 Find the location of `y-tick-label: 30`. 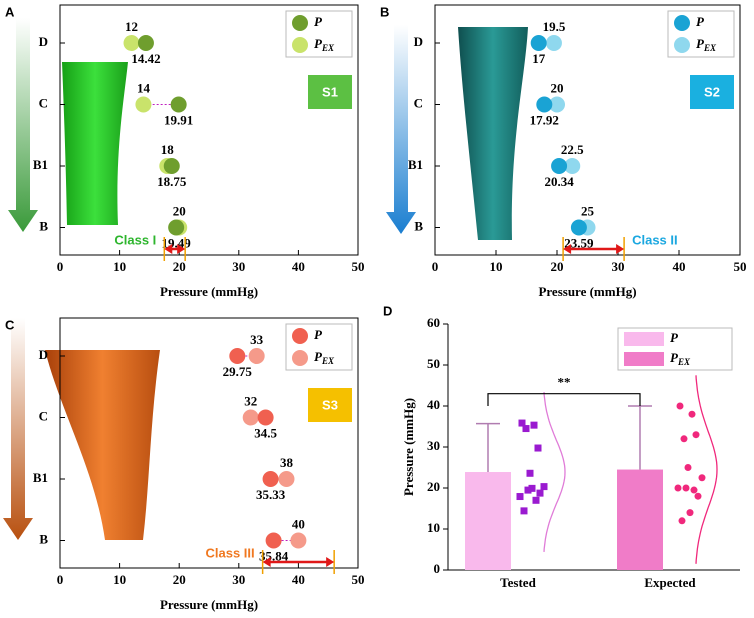

y-tick-label: 30 is located at coordinates (433, 445).